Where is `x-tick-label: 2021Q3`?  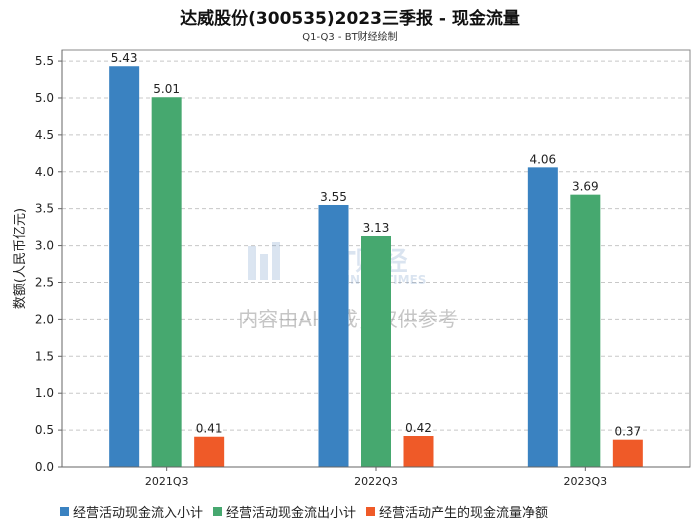
x-tick-label: 2021Q3 is located at coordinates (167, 481).